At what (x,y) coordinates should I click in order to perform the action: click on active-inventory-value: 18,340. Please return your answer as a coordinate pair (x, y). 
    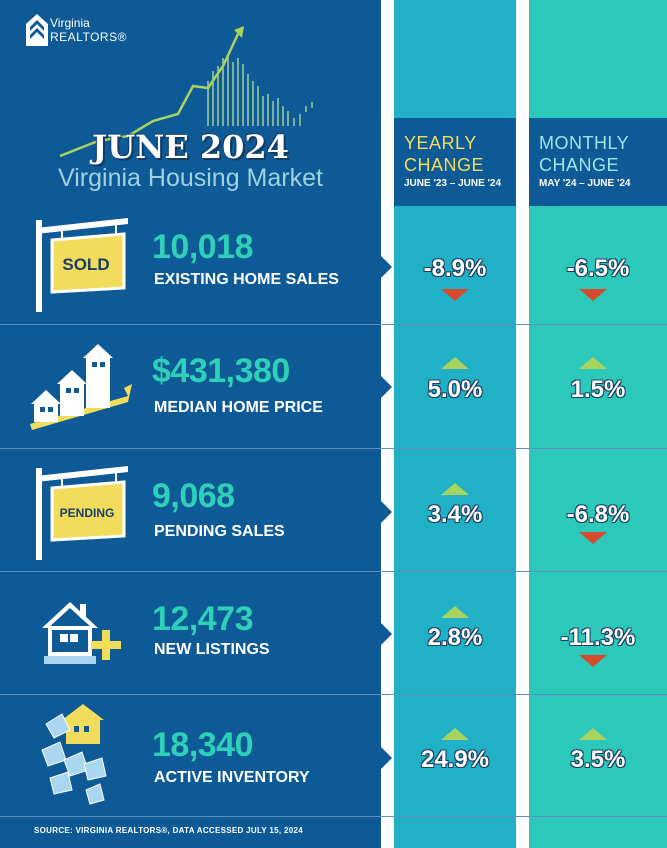
    Looking at the image, I should click on (203, 745).